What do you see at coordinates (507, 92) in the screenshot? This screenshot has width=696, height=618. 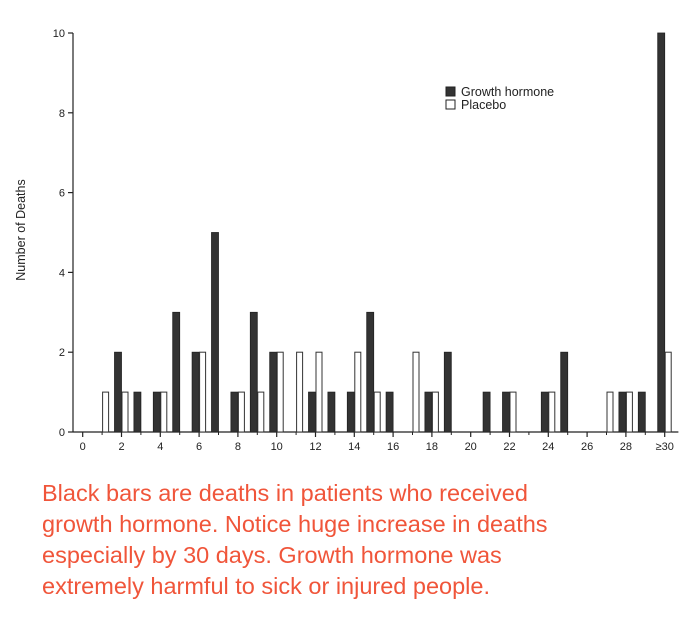 I see `legend-label-growth-hormone: Growth hormone` at bounding box center [507, 92].